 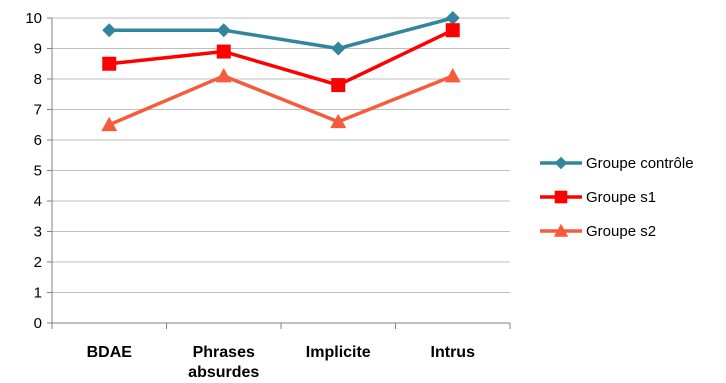 I want to click on y-tick-label: 1, so click(x=38, y=293).